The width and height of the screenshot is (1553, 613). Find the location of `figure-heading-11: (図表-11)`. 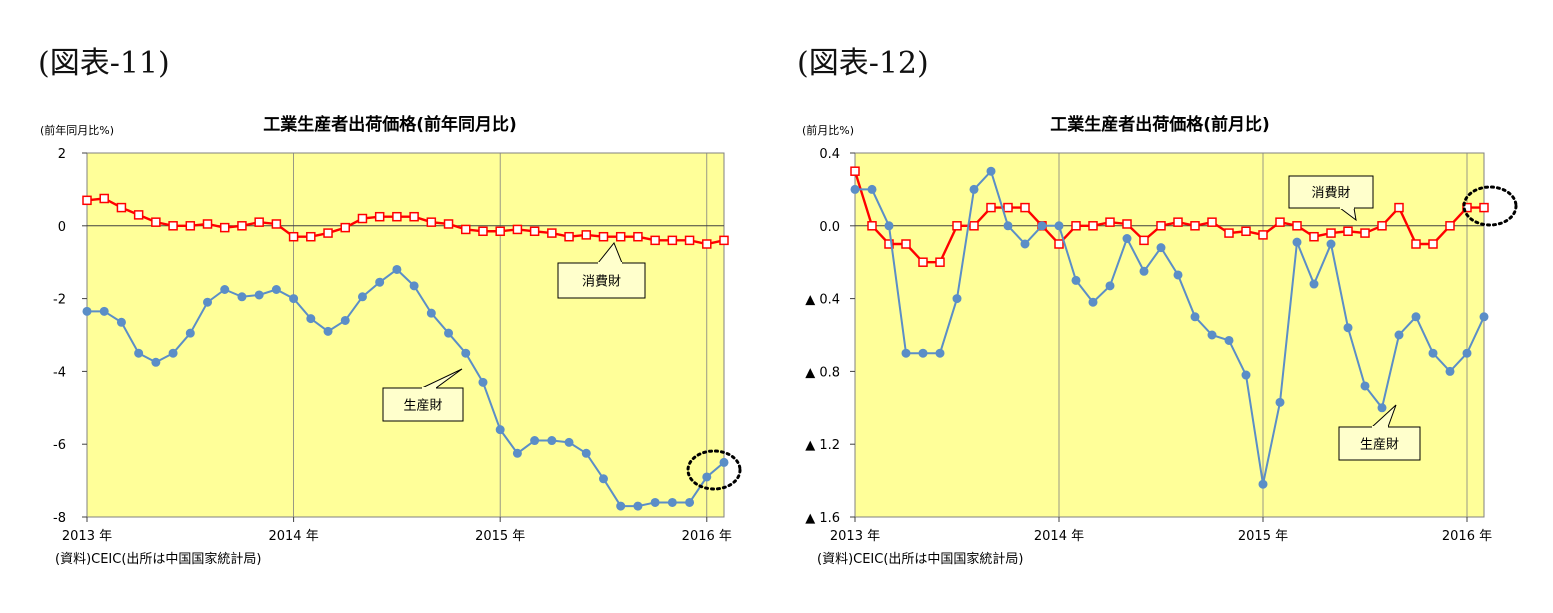

figure-heading-11: (図表-11) is located at coordinates (104, 63).